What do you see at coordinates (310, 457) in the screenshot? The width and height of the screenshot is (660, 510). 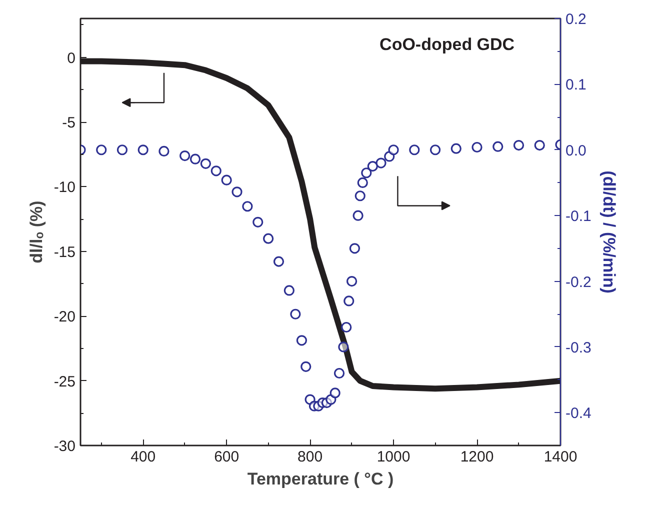 I see `x-tick-label: 800` at bounding box center [310, 457].